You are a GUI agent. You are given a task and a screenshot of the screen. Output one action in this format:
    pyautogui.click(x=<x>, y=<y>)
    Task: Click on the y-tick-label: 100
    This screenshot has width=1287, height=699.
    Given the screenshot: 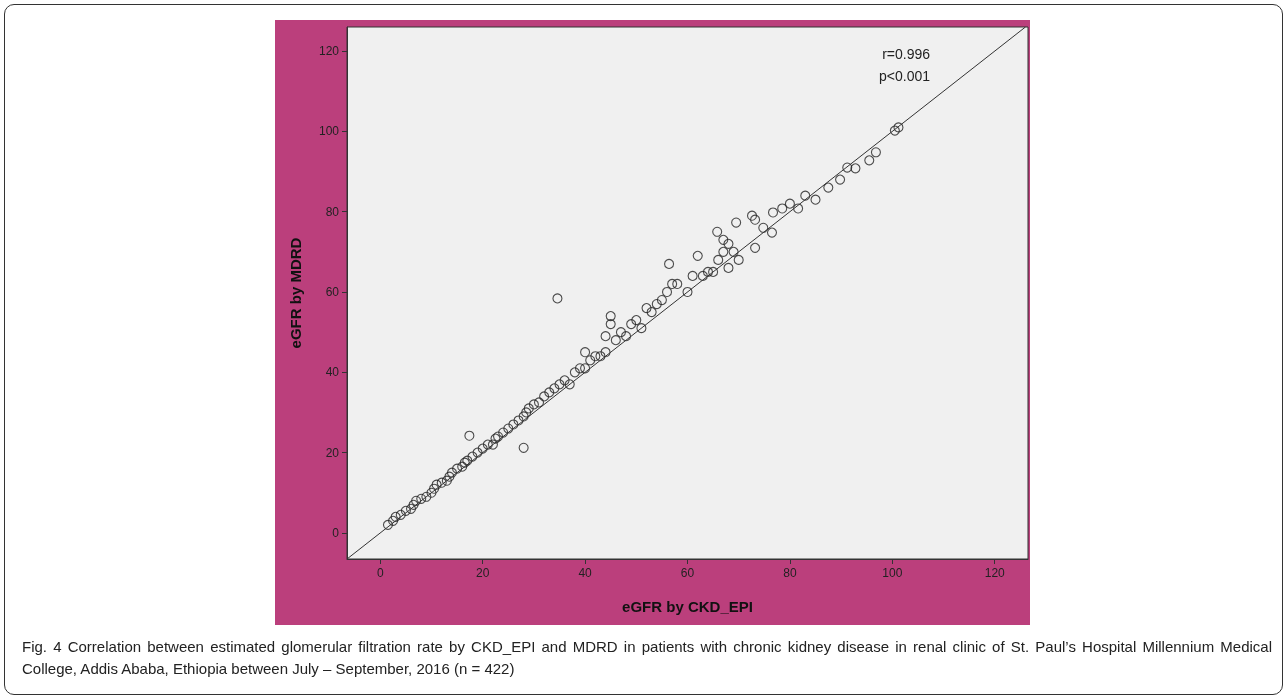 What is the action you would take?
    pyautogui.click(x=329, y=131)
    